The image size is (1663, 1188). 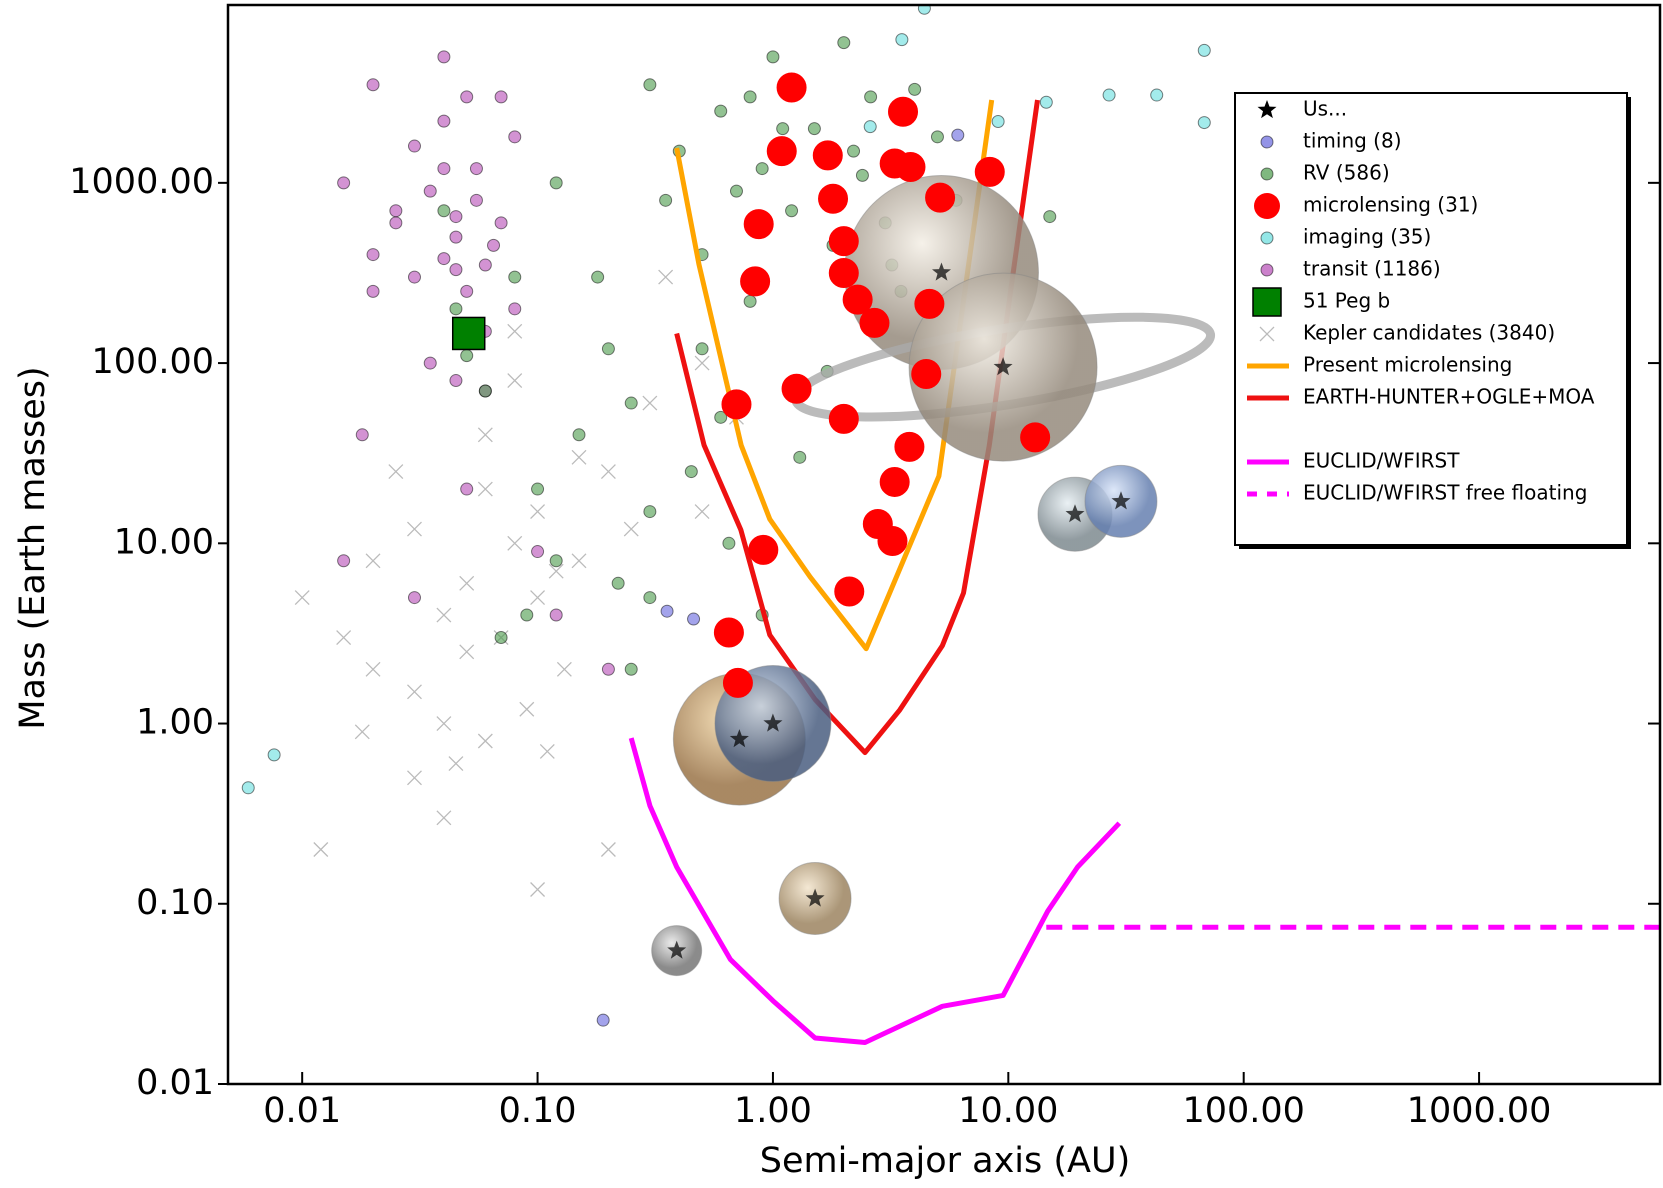 I want to click on x-tick-label: 0.01, so click(x=302, y=1111).